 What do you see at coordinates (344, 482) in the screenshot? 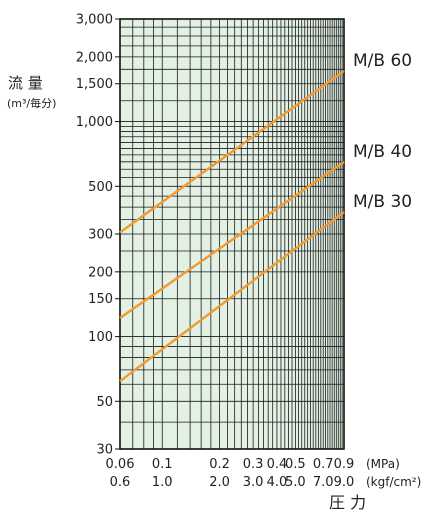
I see `x-tick-label-kgf: 9.0` at bounding box center [344, 482].